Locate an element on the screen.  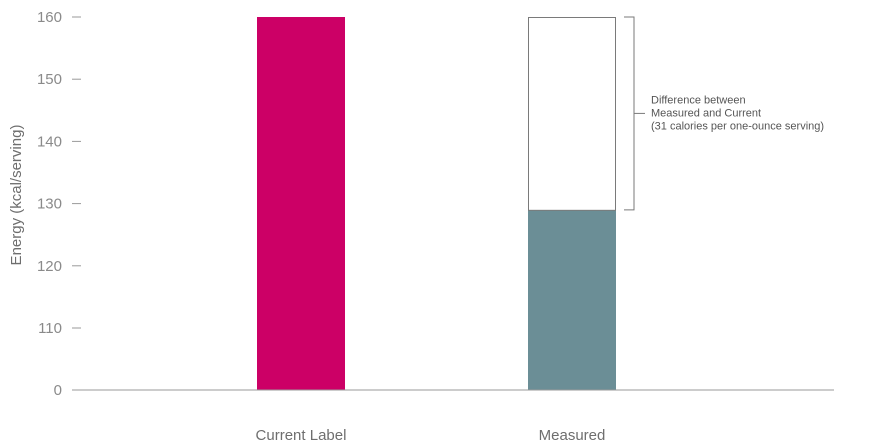
y-tick-label: 160 is located at coordinates (49, 17).